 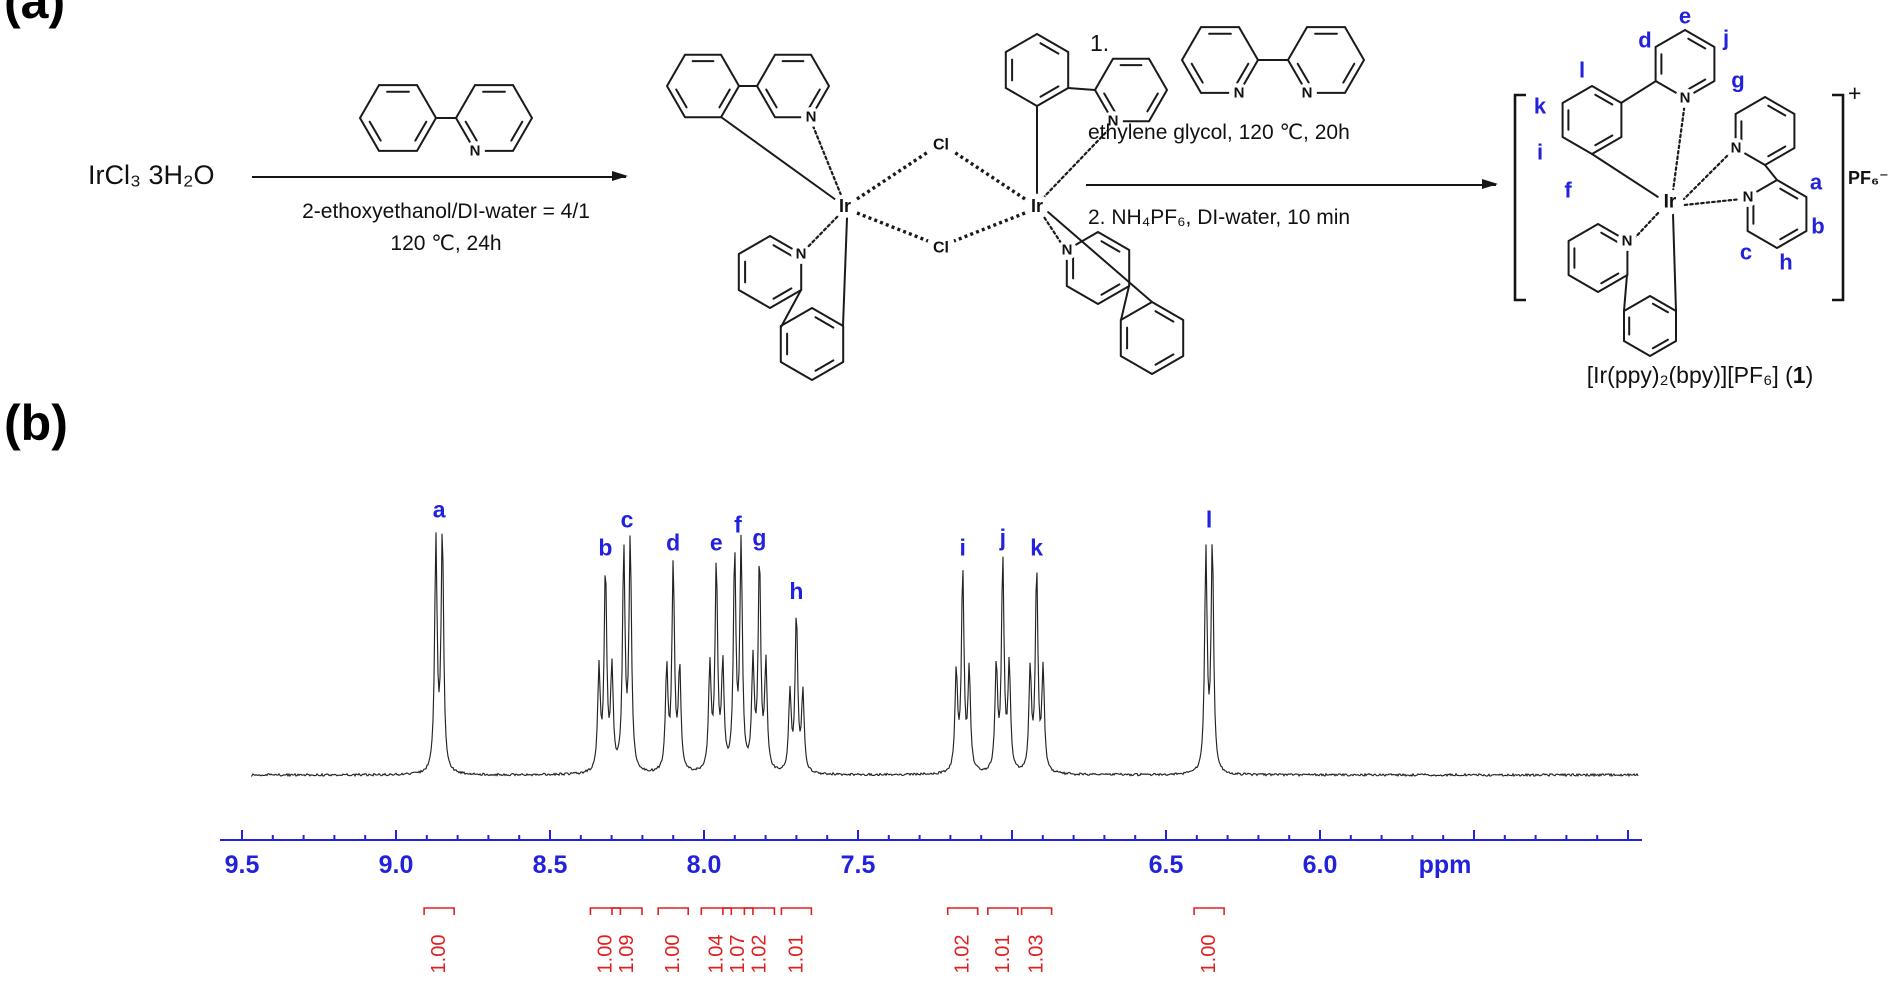 What do you see at coordinates (1540, 152) in the screenshot?
I see `product-site-label-i: i` at bounding box center [1540, 152].